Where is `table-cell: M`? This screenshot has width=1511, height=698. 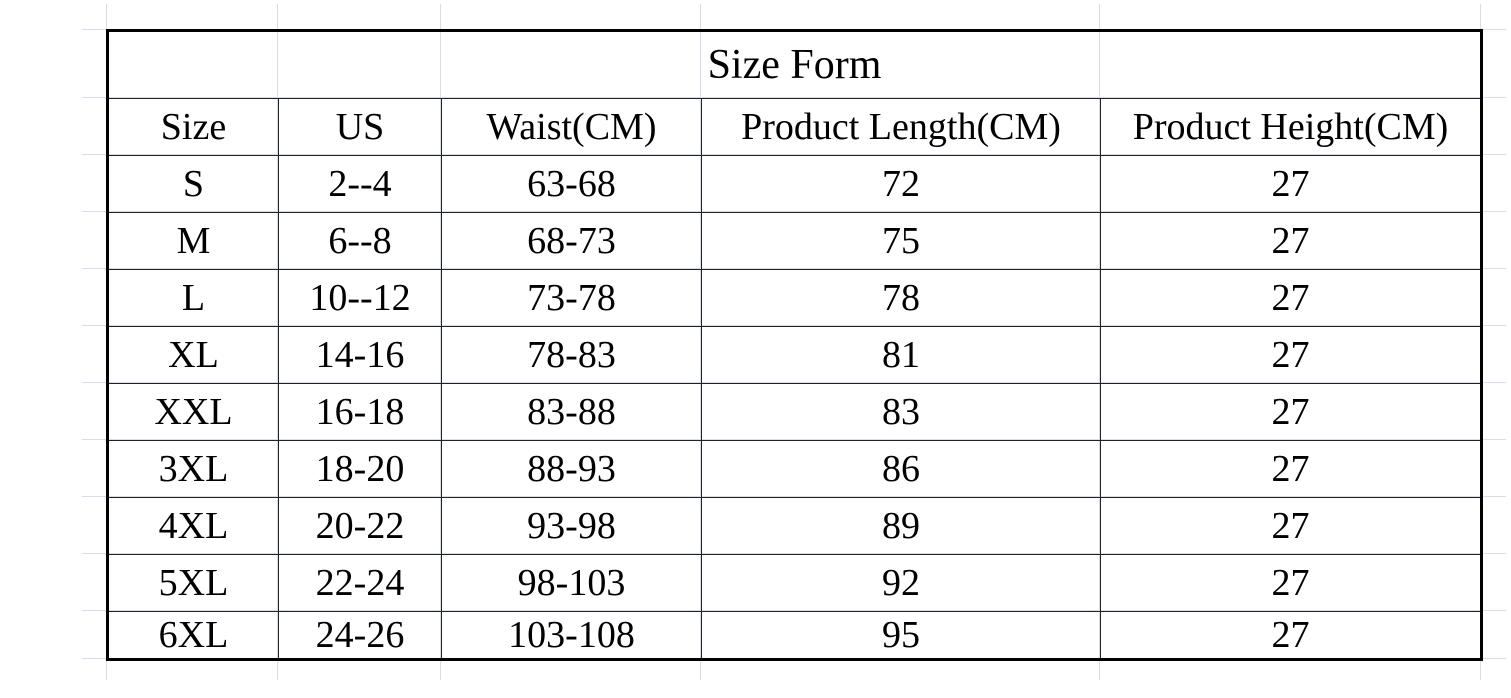
table-cell: M is located at coordinates (193, 241).